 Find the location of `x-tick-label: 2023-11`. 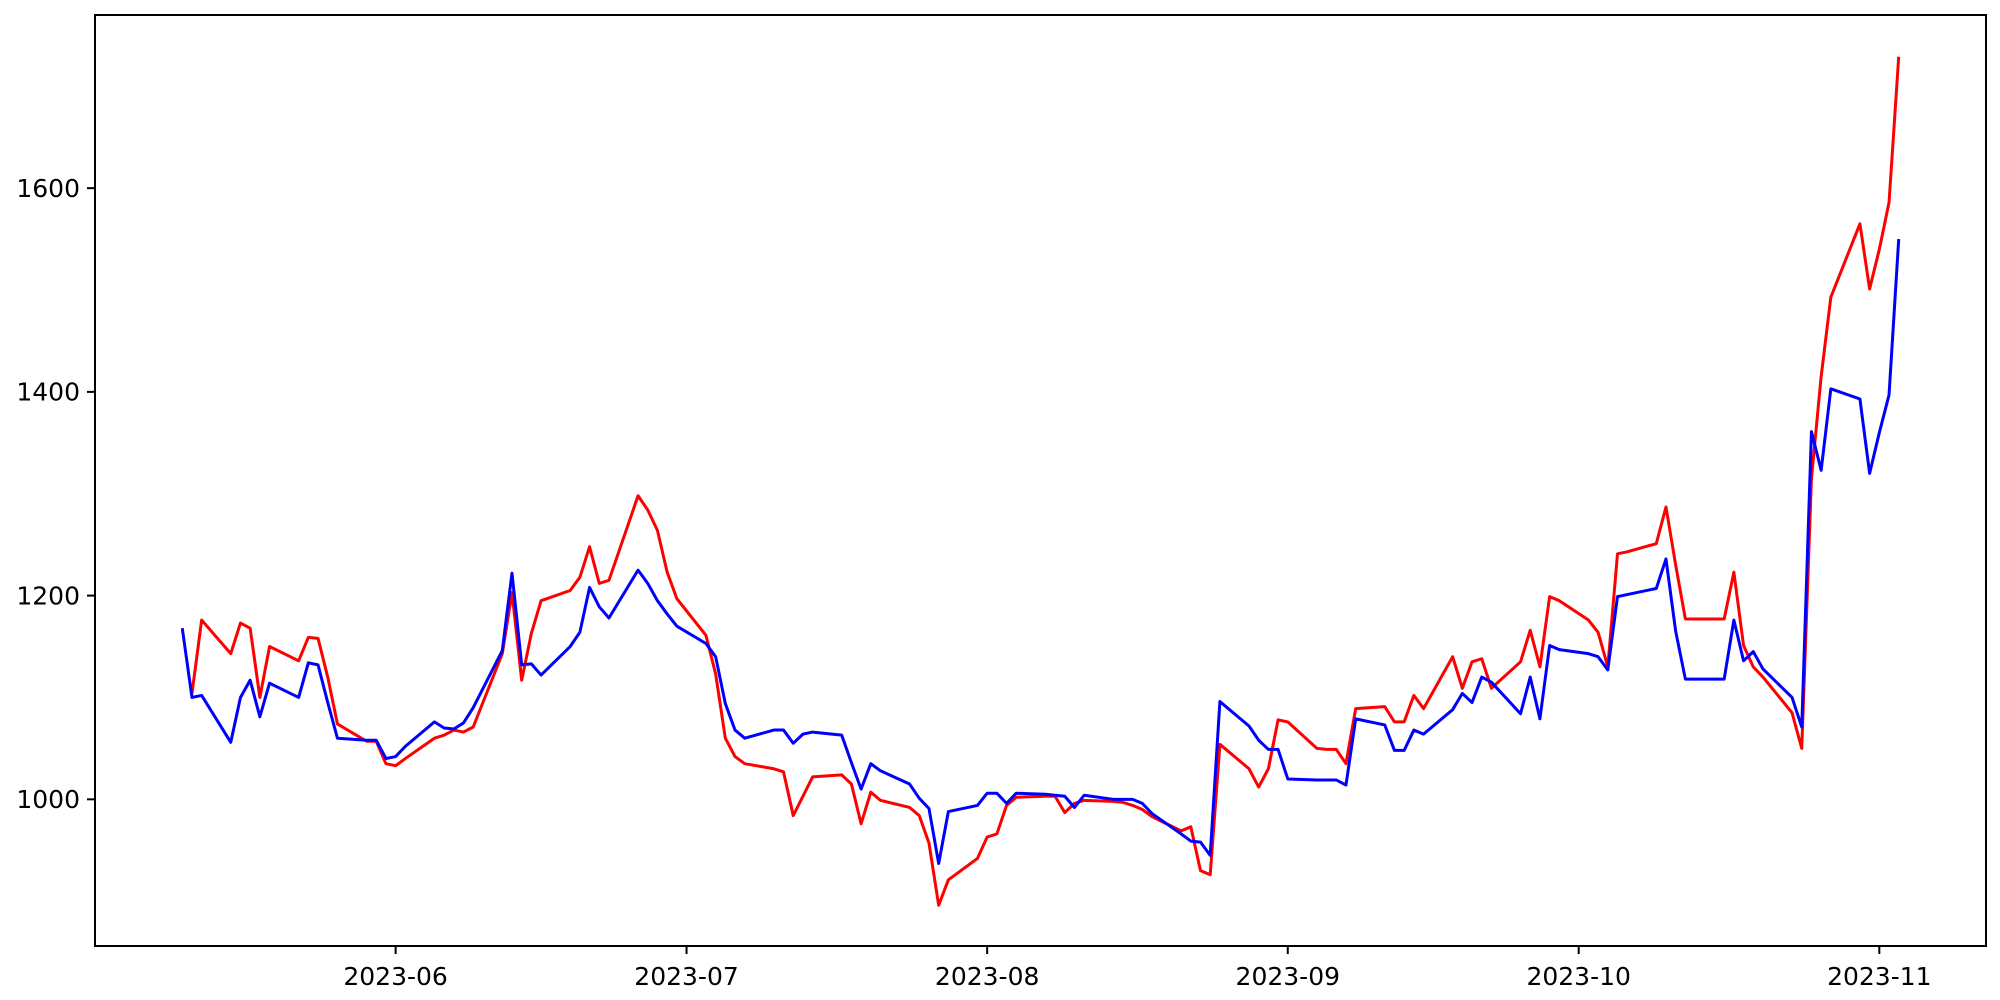

x-tick-label: 2023-11 is located at coordinates (1879, 976).